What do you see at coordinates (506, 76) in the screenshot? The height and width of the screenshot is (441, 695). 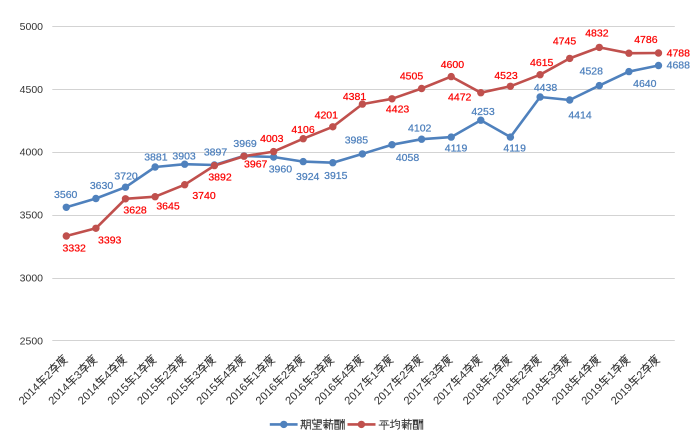 I see `svg-text: 4523` at bounding box center [506, 76].